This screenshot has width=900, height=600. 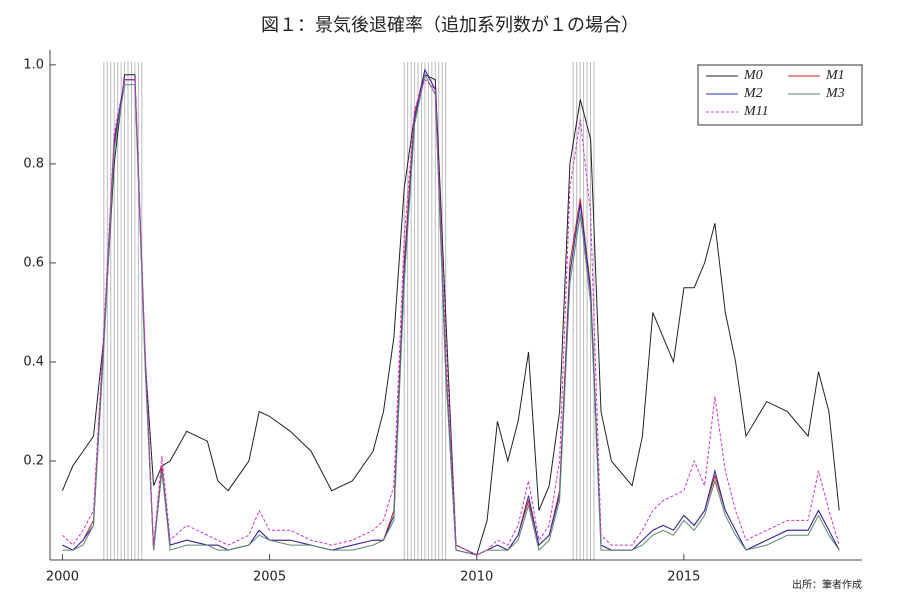 What do you see at coordinates (835, 75) in the screenshot?
I see `legend-label: M1` at bounding box center [835, 75].